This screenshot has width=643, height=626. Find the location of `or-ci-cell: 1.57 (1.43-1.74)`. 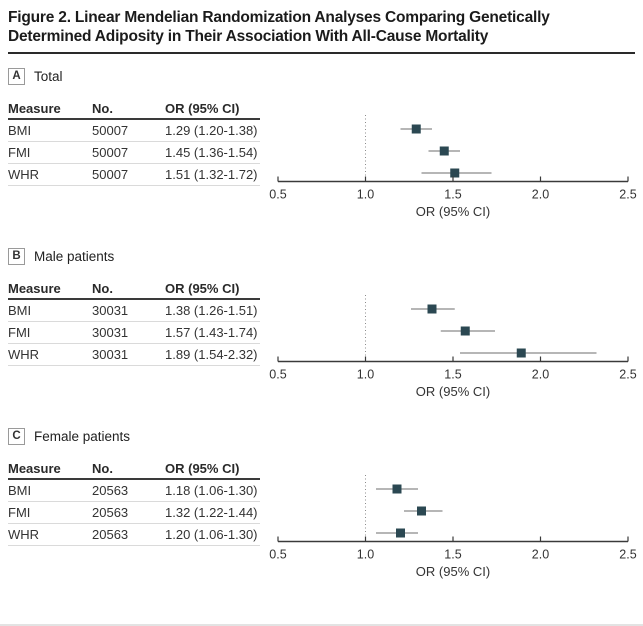

or-ci-cell: 1.57 (1.43-1.74) is located at coordinates (211, 332).